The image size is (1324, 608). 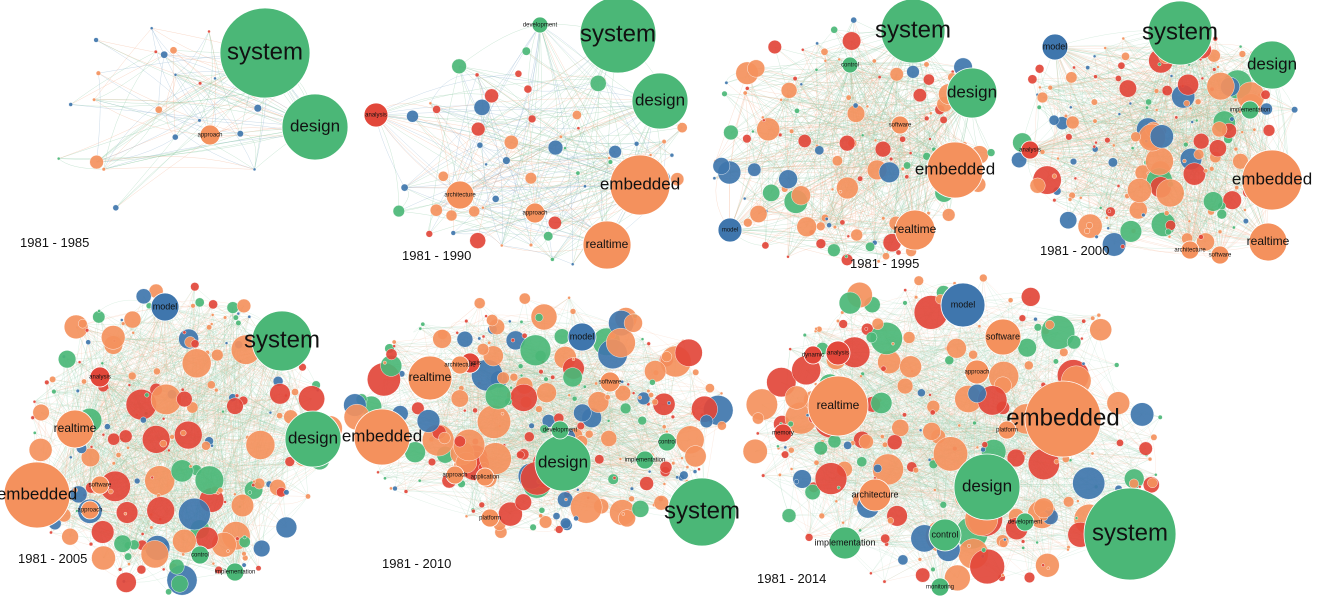 I want to click on node-label-design: design, so click(x=972, y=91).